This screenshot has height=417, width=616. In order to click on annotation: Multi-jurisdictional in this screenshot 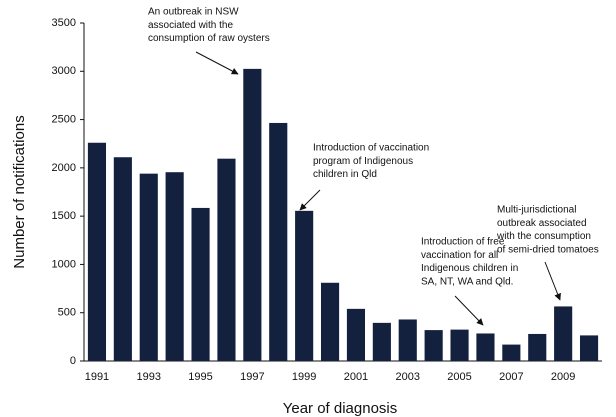, I will do `click(536, 210)`.